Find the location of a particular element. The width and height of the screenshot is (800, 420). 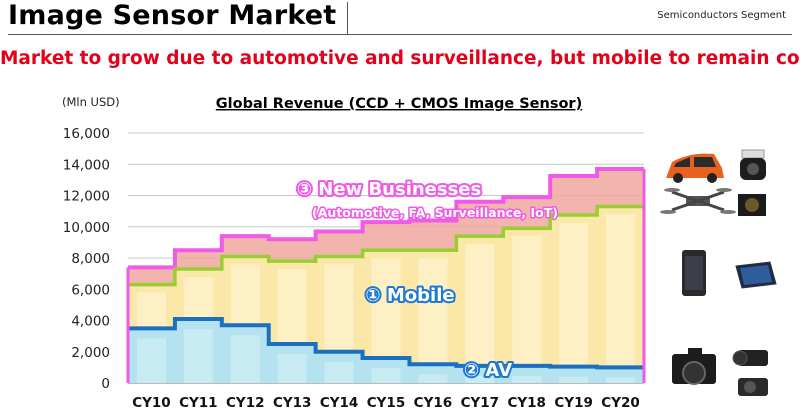

x-tick-label: CY17 is located at coordinates (480, 403).